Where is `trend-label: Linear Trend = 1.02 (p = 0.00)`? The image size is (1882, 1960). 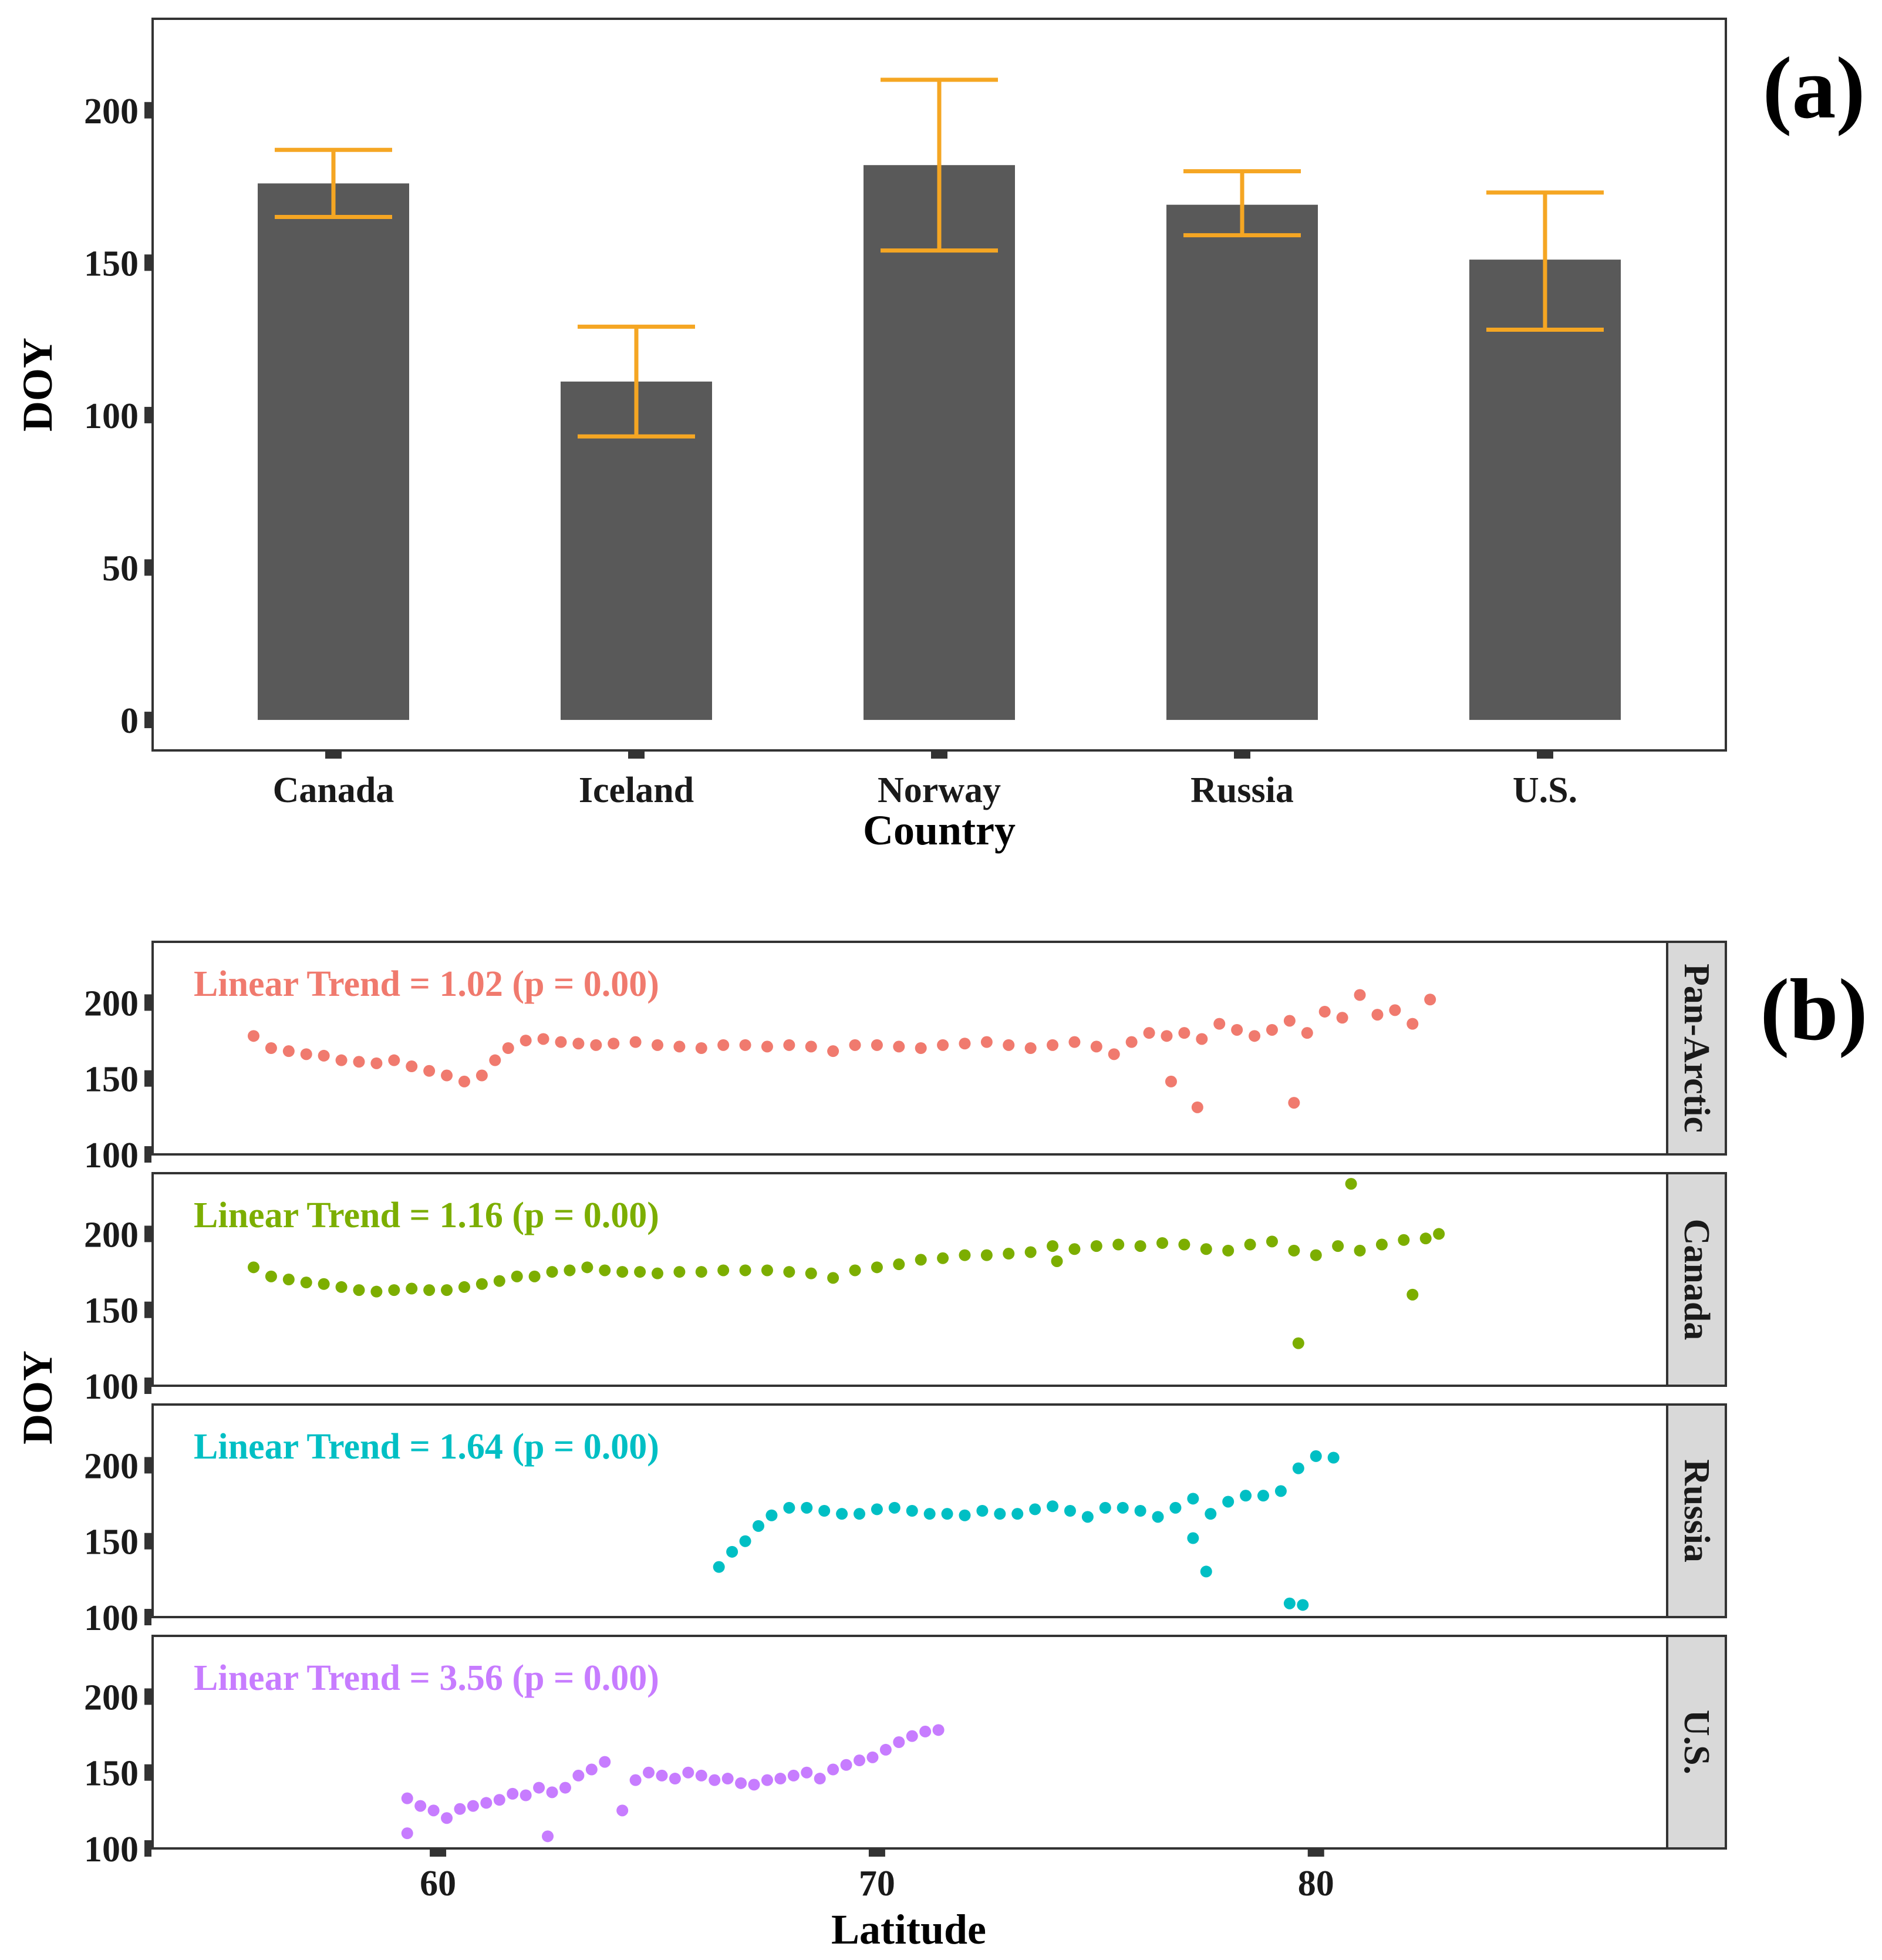
trend-label: Linear Trend = 1.02 (p = 0.00) is located at coordinates (426, 984).